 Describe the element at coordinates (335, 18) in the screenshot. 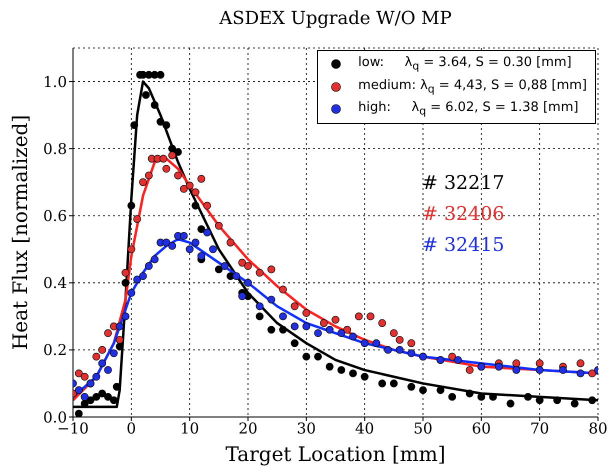

I see `chart-title: ASDEX Upgrade W/O MP` at that location.